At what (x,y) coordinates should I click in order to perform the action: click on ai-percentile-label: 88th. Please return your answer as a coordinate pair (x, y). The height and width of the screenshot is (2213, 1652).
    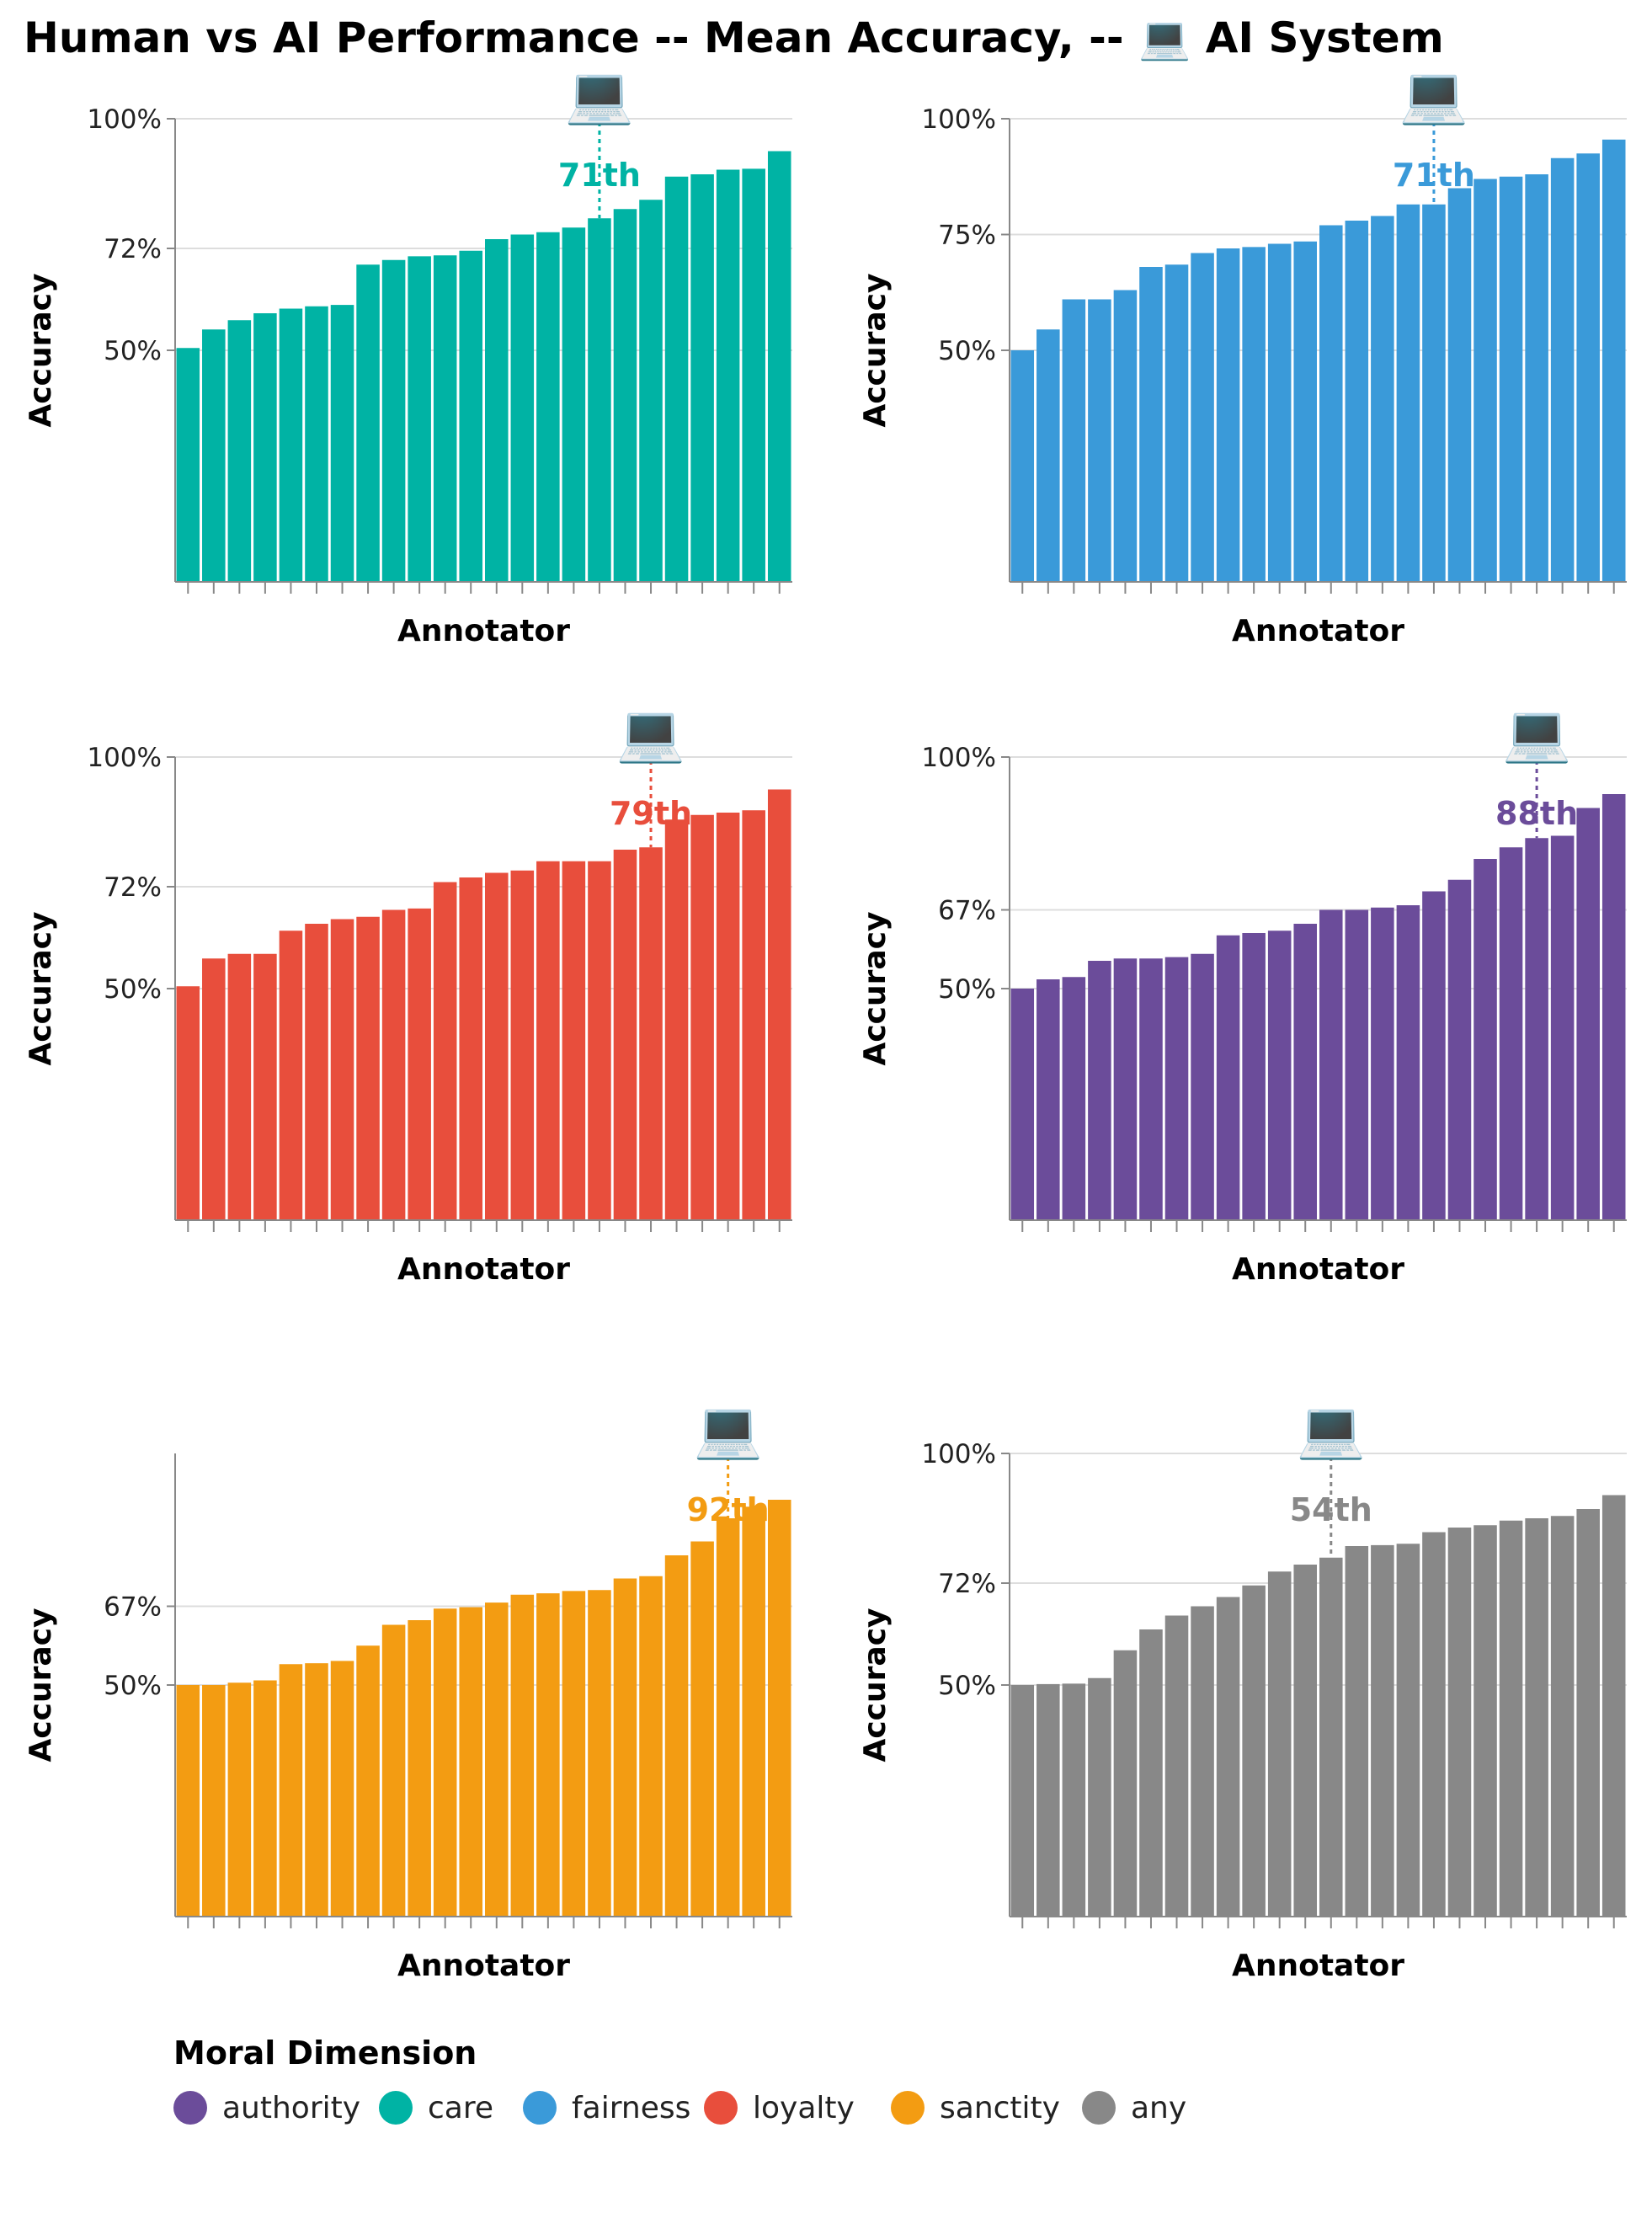
    Looking at the image, I should click on (1536, 814).